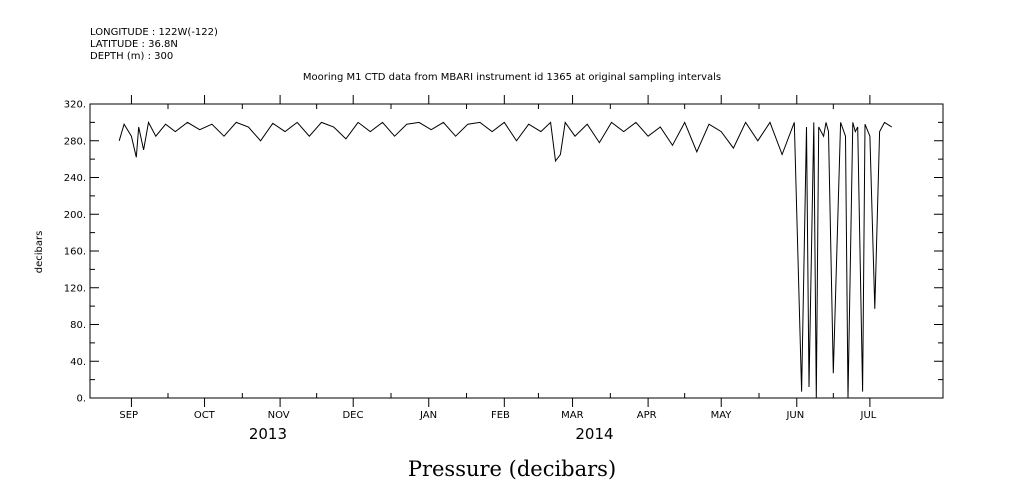 This screenshot has height=504, width=1009. I want to click on month-label: MAY, so click(722, 415).